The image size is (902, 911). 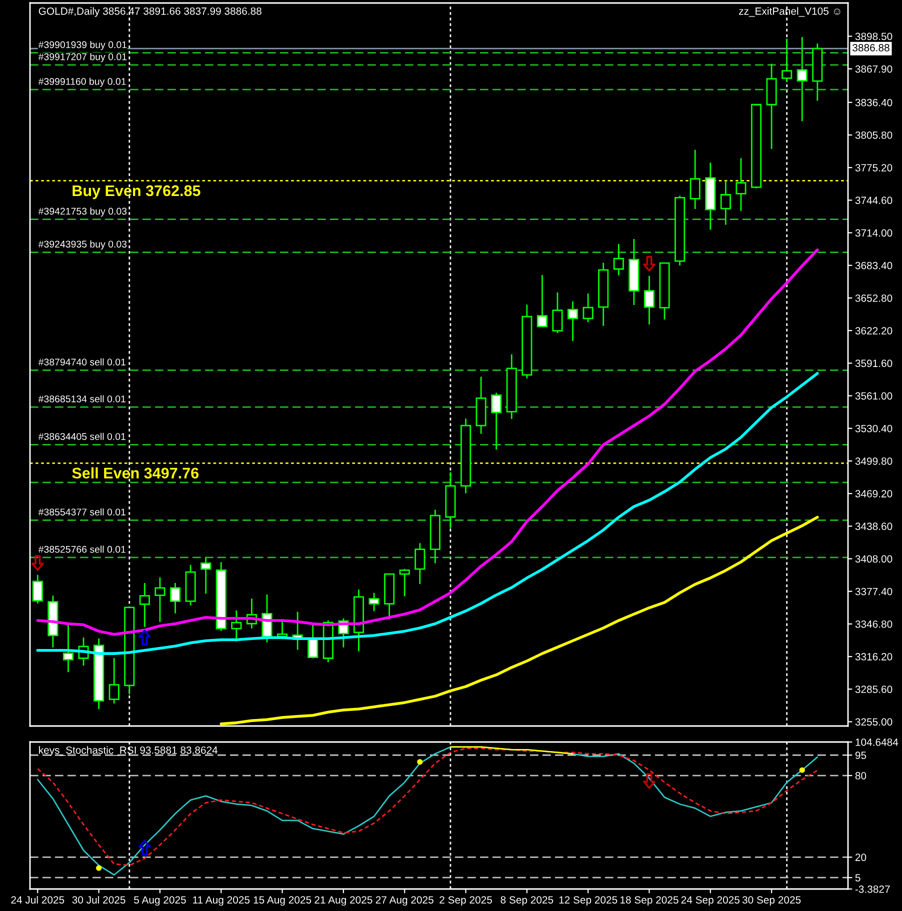 I want to click on y-tick-label: 3377.40, so click(x=873, y=592).